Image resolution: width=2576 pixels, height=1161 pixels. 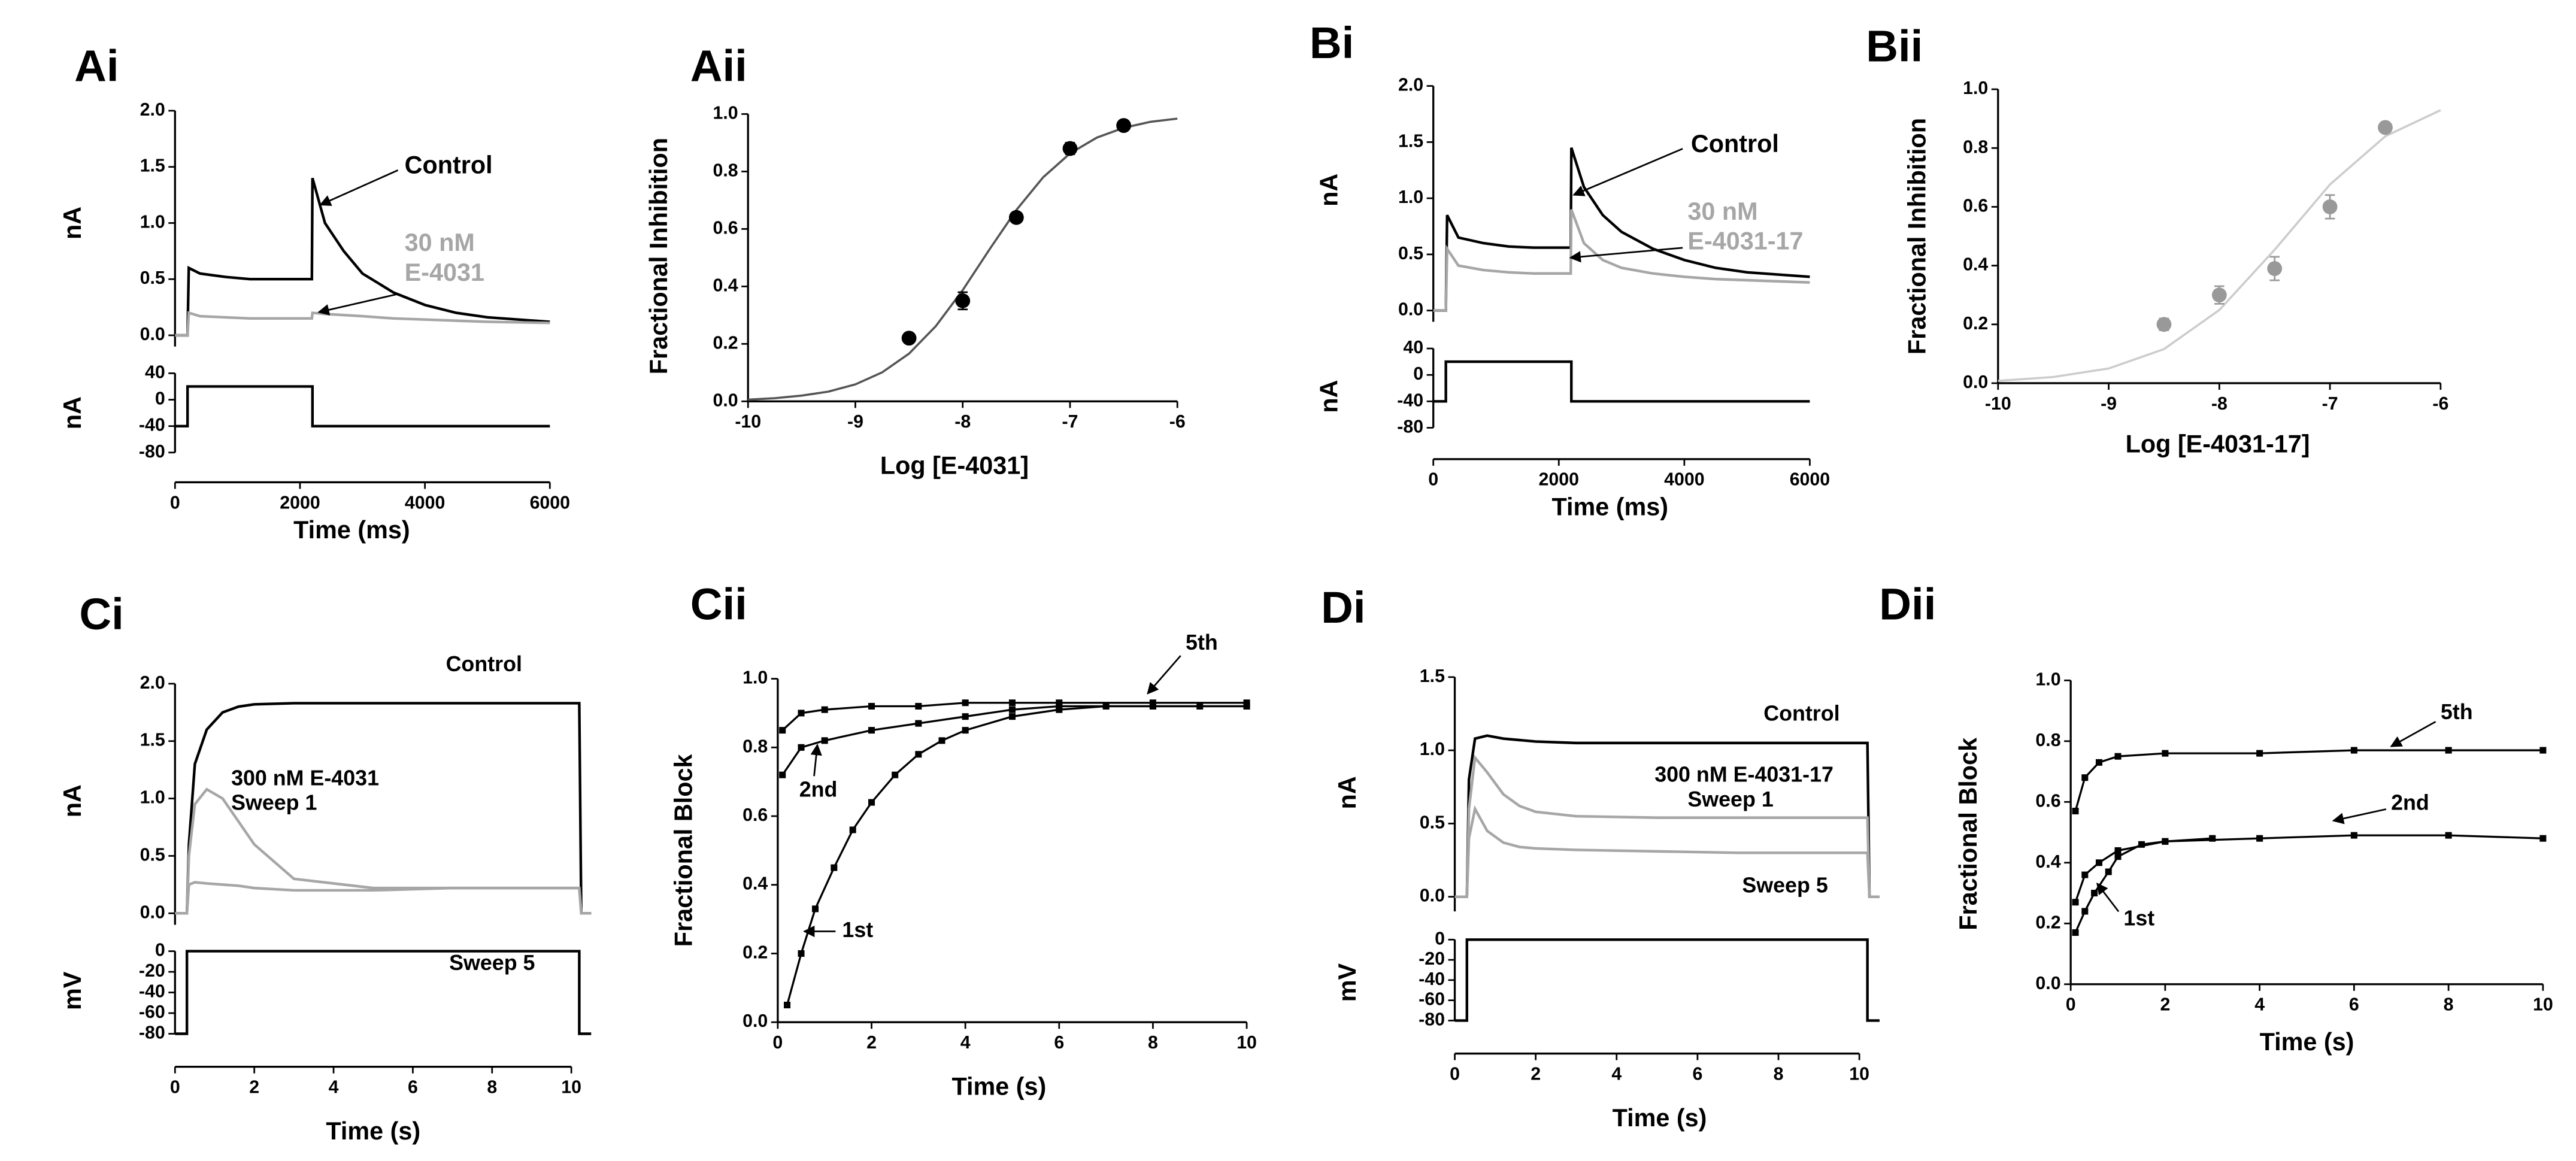 I want to click on y-tick-label: -80, so click(x=152, y=1033).